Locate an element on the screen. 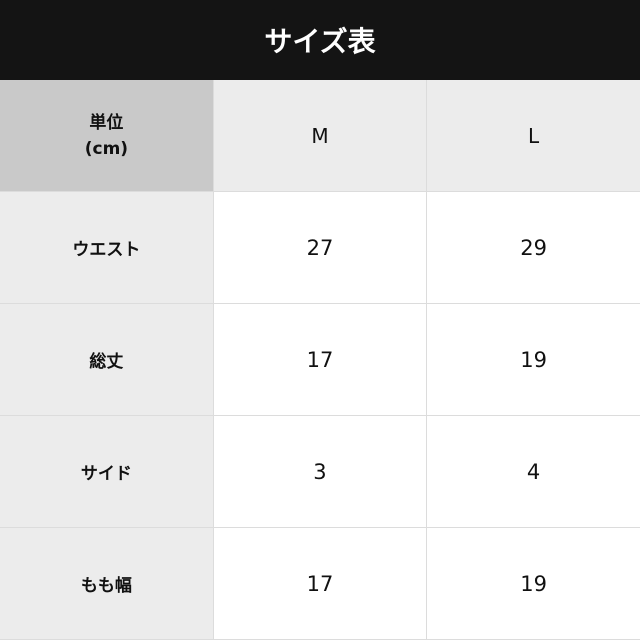 This screenshot has height=640, width=640. cell-value: 27 is located at coordinates (320, 247).